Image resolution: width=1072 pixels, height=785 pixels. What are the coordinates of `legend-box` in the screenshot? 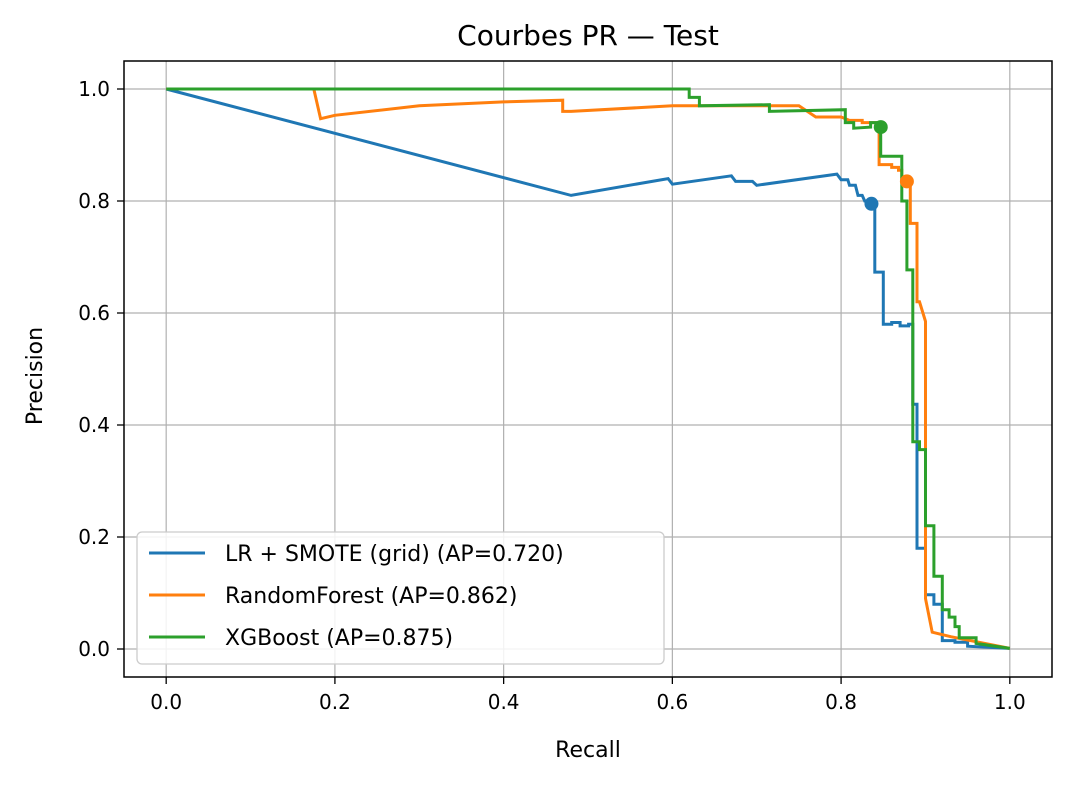 It's located at (400, 598).